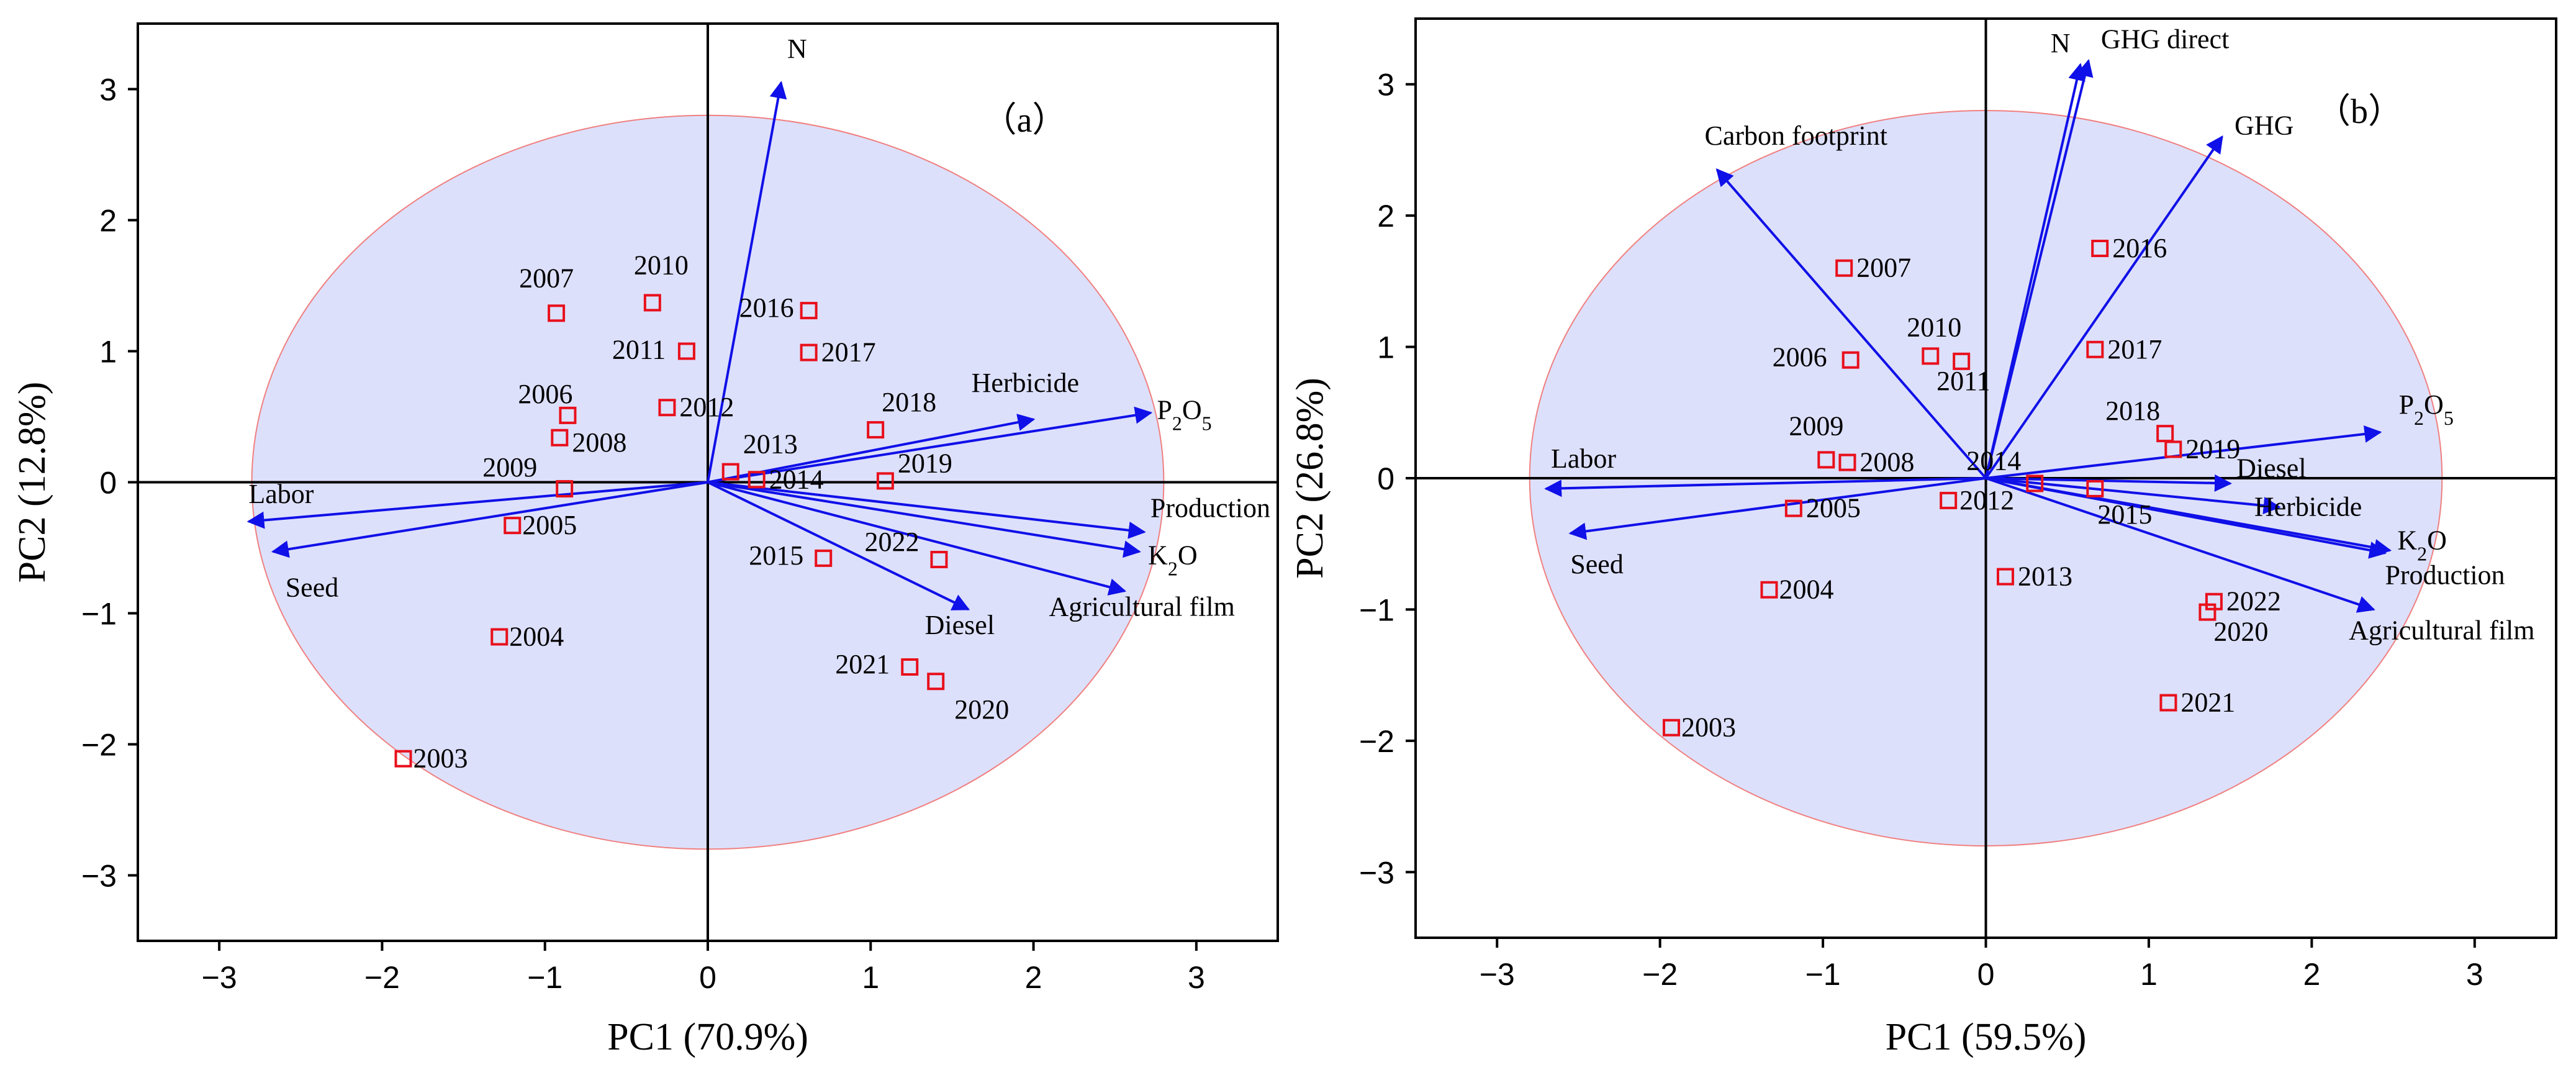  I want to click on loading-vector-label: P2O5, so click(2426, 409).